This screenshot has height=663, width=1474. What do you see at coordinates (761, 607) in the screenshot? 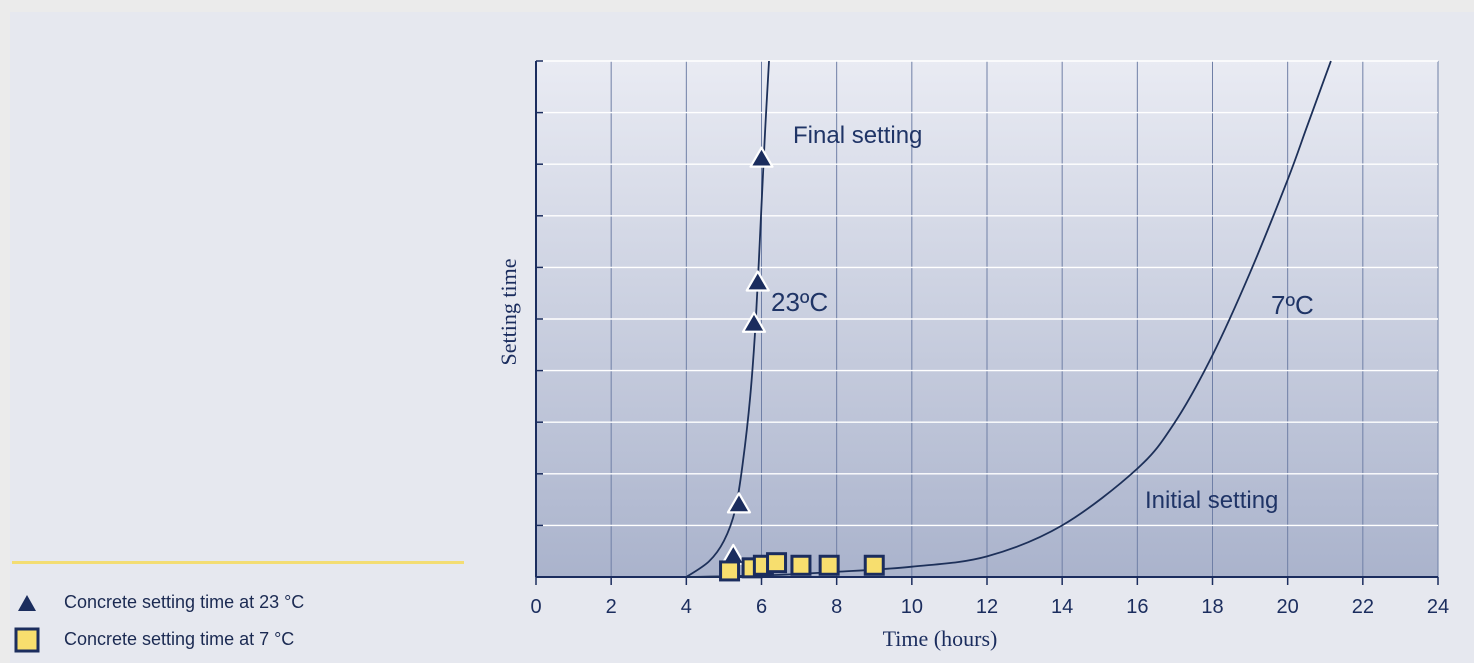
I see `x-tick-label: 6` at bounding box center [761, 607].